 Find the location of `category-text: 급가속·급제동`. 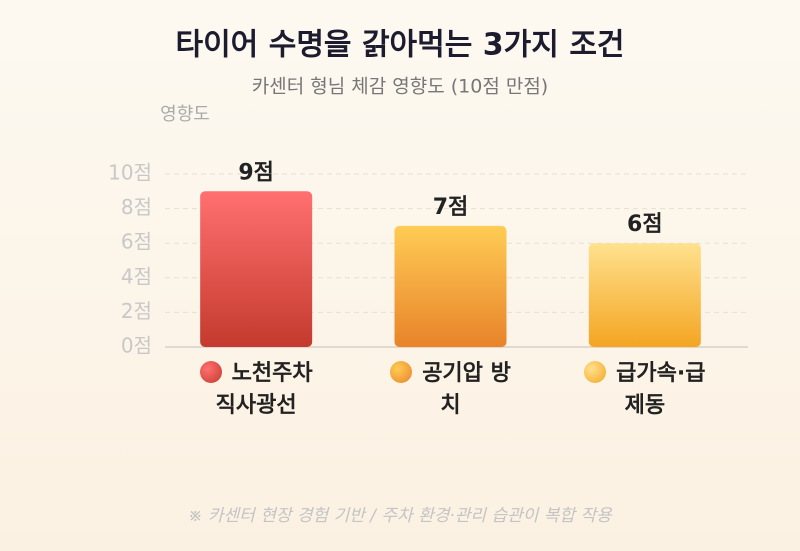

category-text: 급가속·급제동 is located at coordinates (661, 389).